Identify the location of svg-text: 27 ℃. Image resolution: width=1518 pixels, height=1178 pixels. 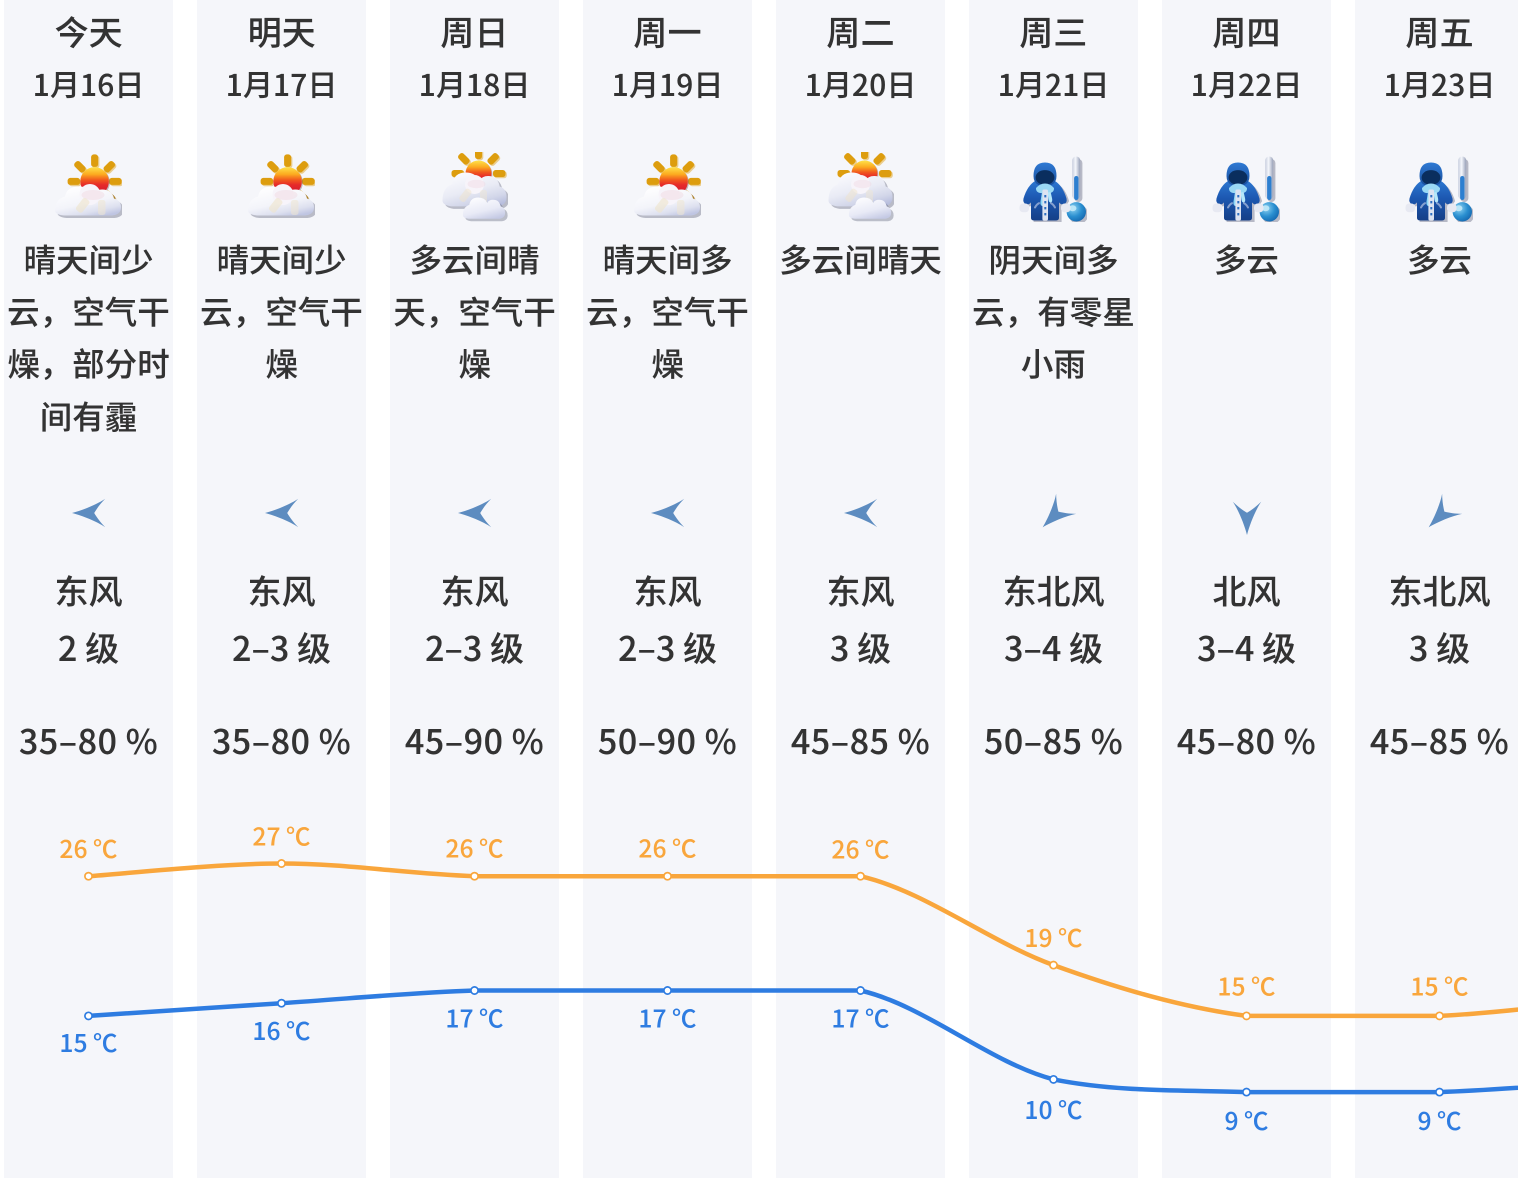
(281, 836).